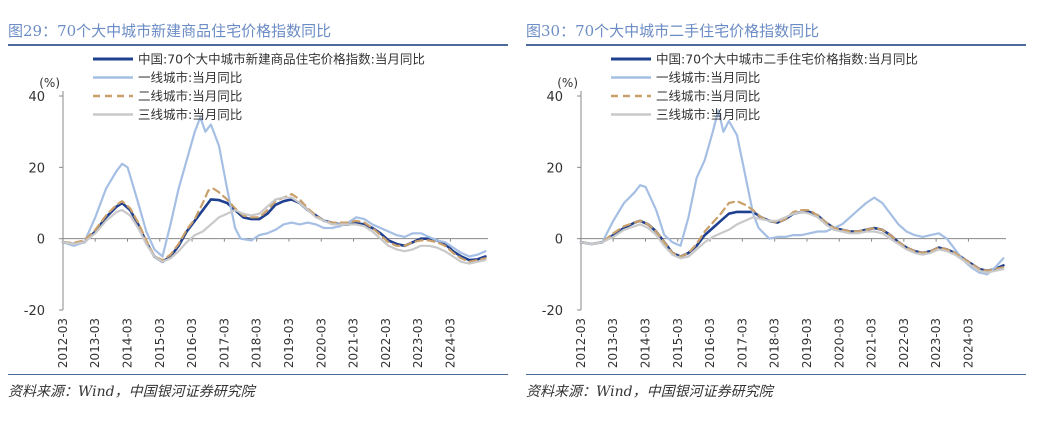 This screenshot has width=1037, height=421. Describe the element at coordinates (170, 31) in the screenshot. I see `figure-title: 图29：70个大中城市新建商品住宅价格指数同比` at that location.